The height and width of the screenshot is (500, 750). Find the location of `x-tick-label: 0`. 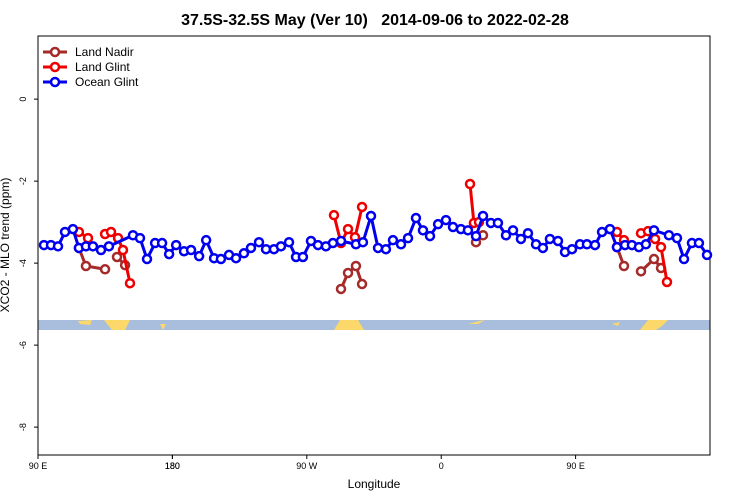

x-tick-label: 0 is located at coordinates (441, 466).